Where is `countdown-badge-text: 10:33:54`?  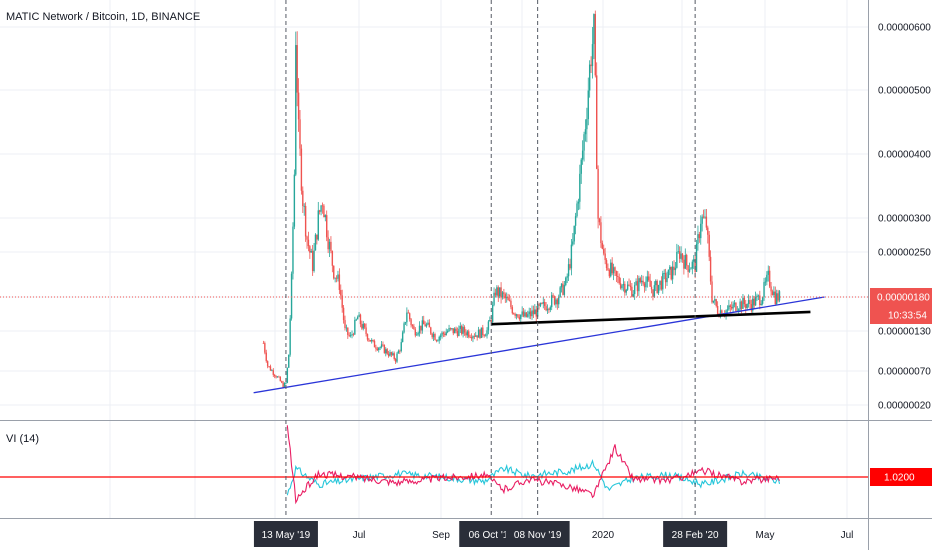 countdown-badge-text: 10:33:54 is located at coordinates (907, 316).